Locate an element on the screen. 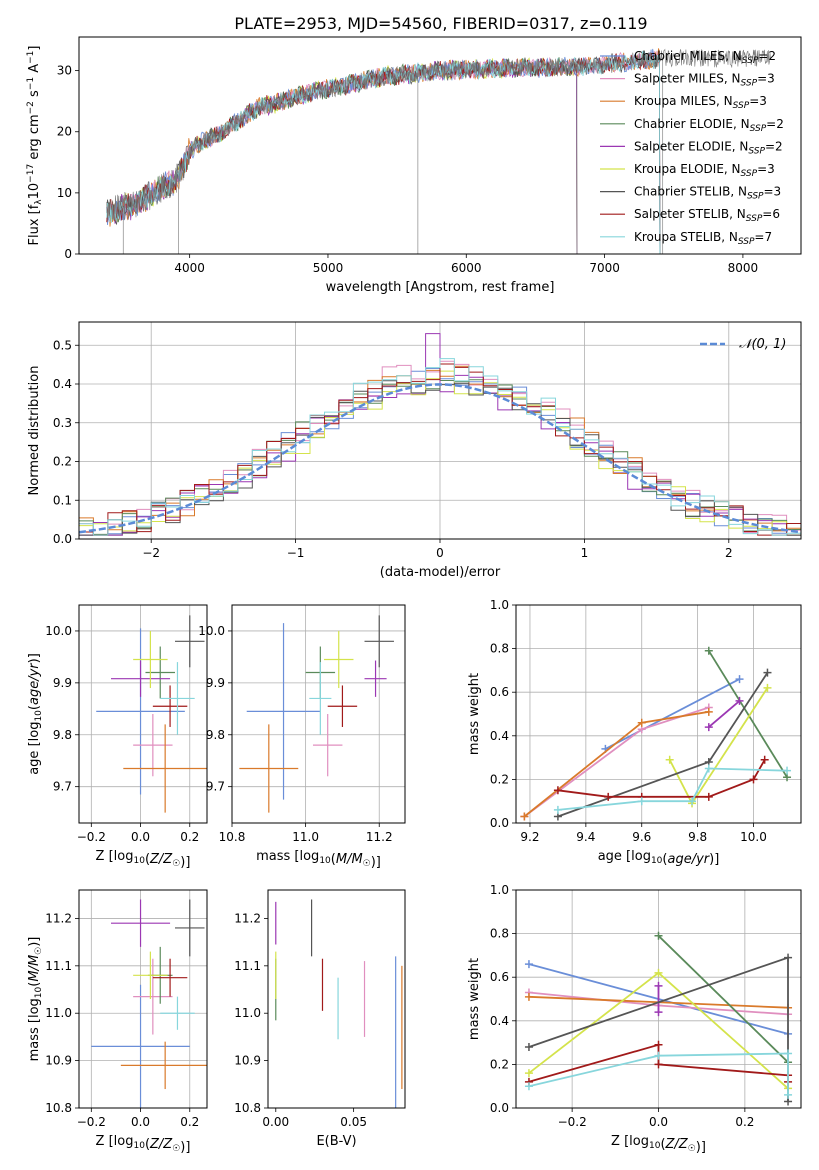  y-tick-label: 9.8 is located at coordinates (215, 735).